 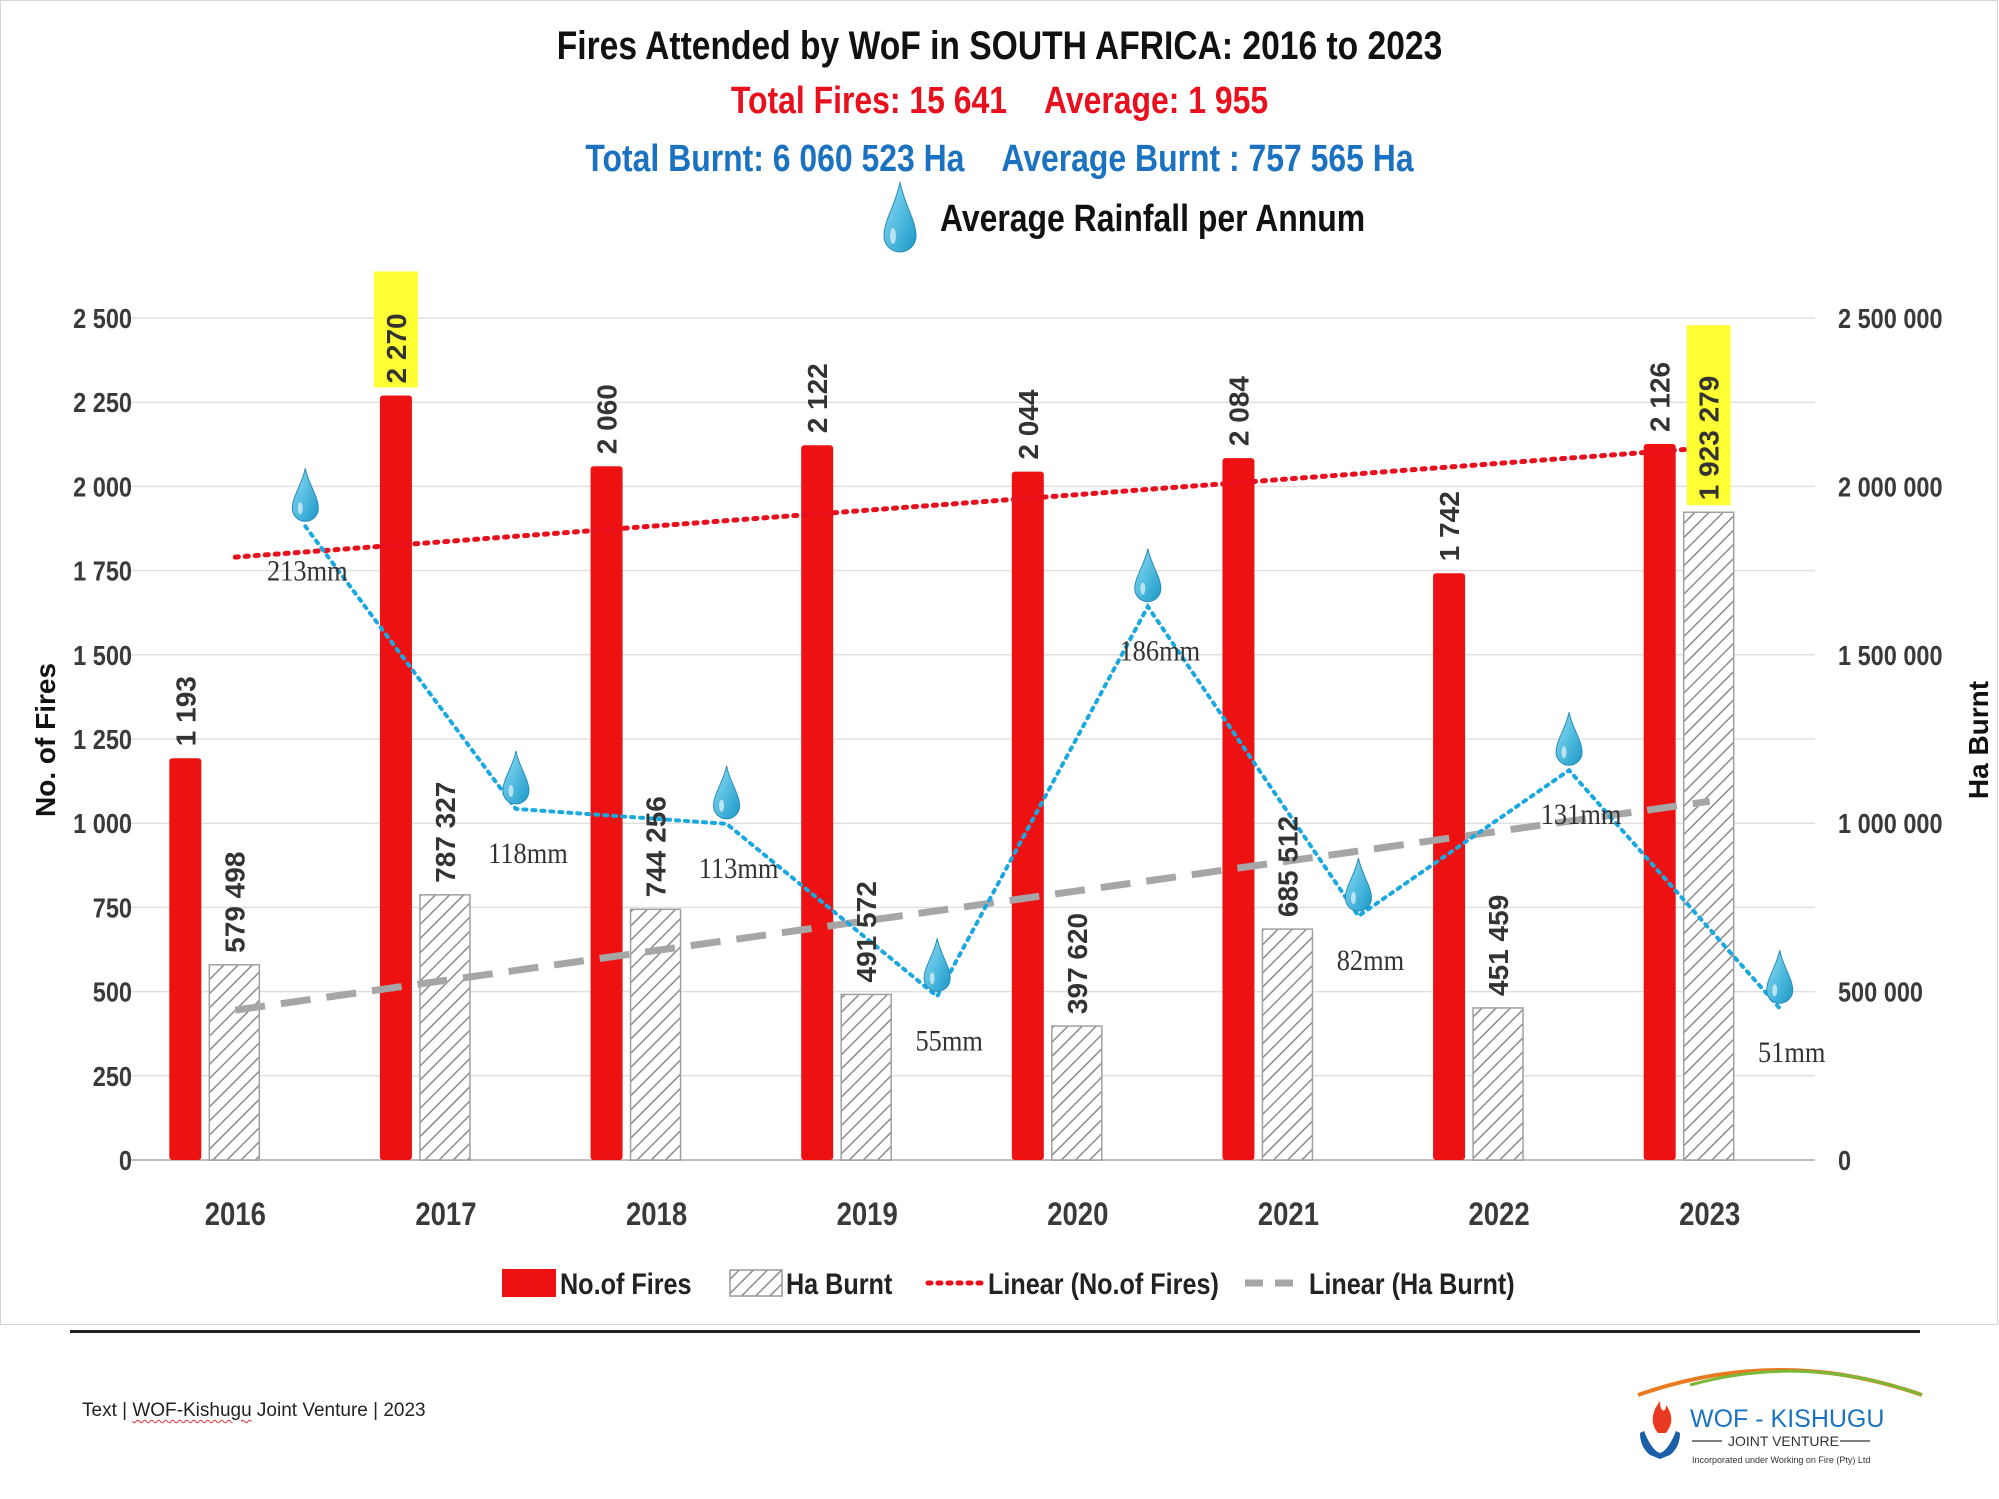 What do you see at coordinates (869, 101) in the screenshot?
I see `total-fires-text: Total Fires: 15 641` at bounding box center [869, 101].